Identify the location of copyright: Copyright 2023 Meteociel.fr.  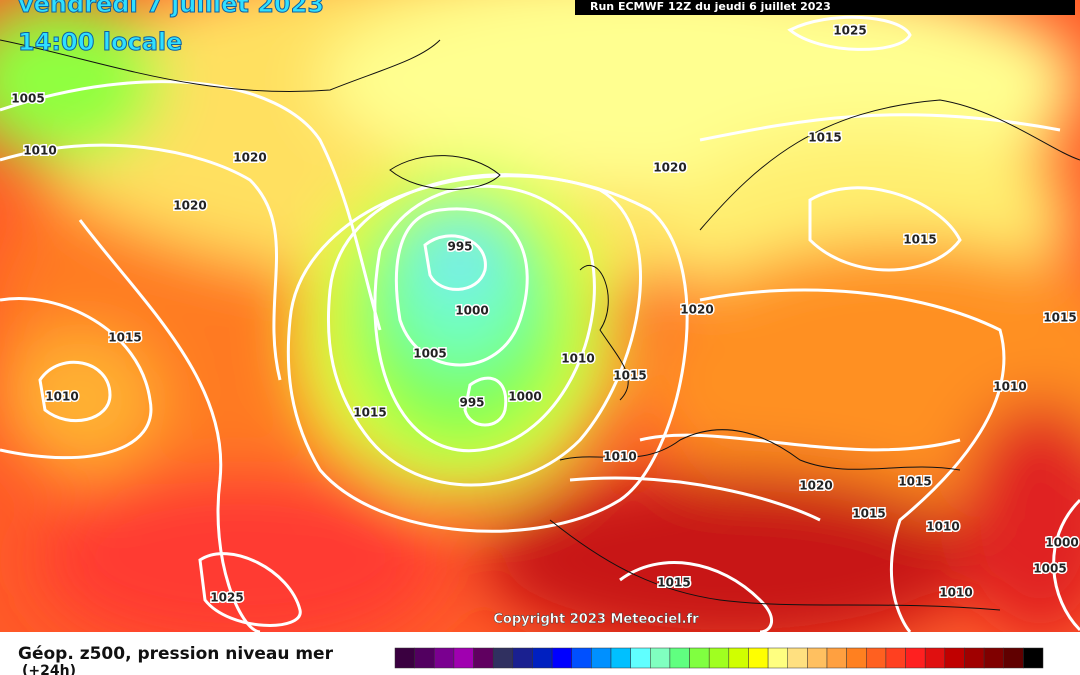
(596, 619).